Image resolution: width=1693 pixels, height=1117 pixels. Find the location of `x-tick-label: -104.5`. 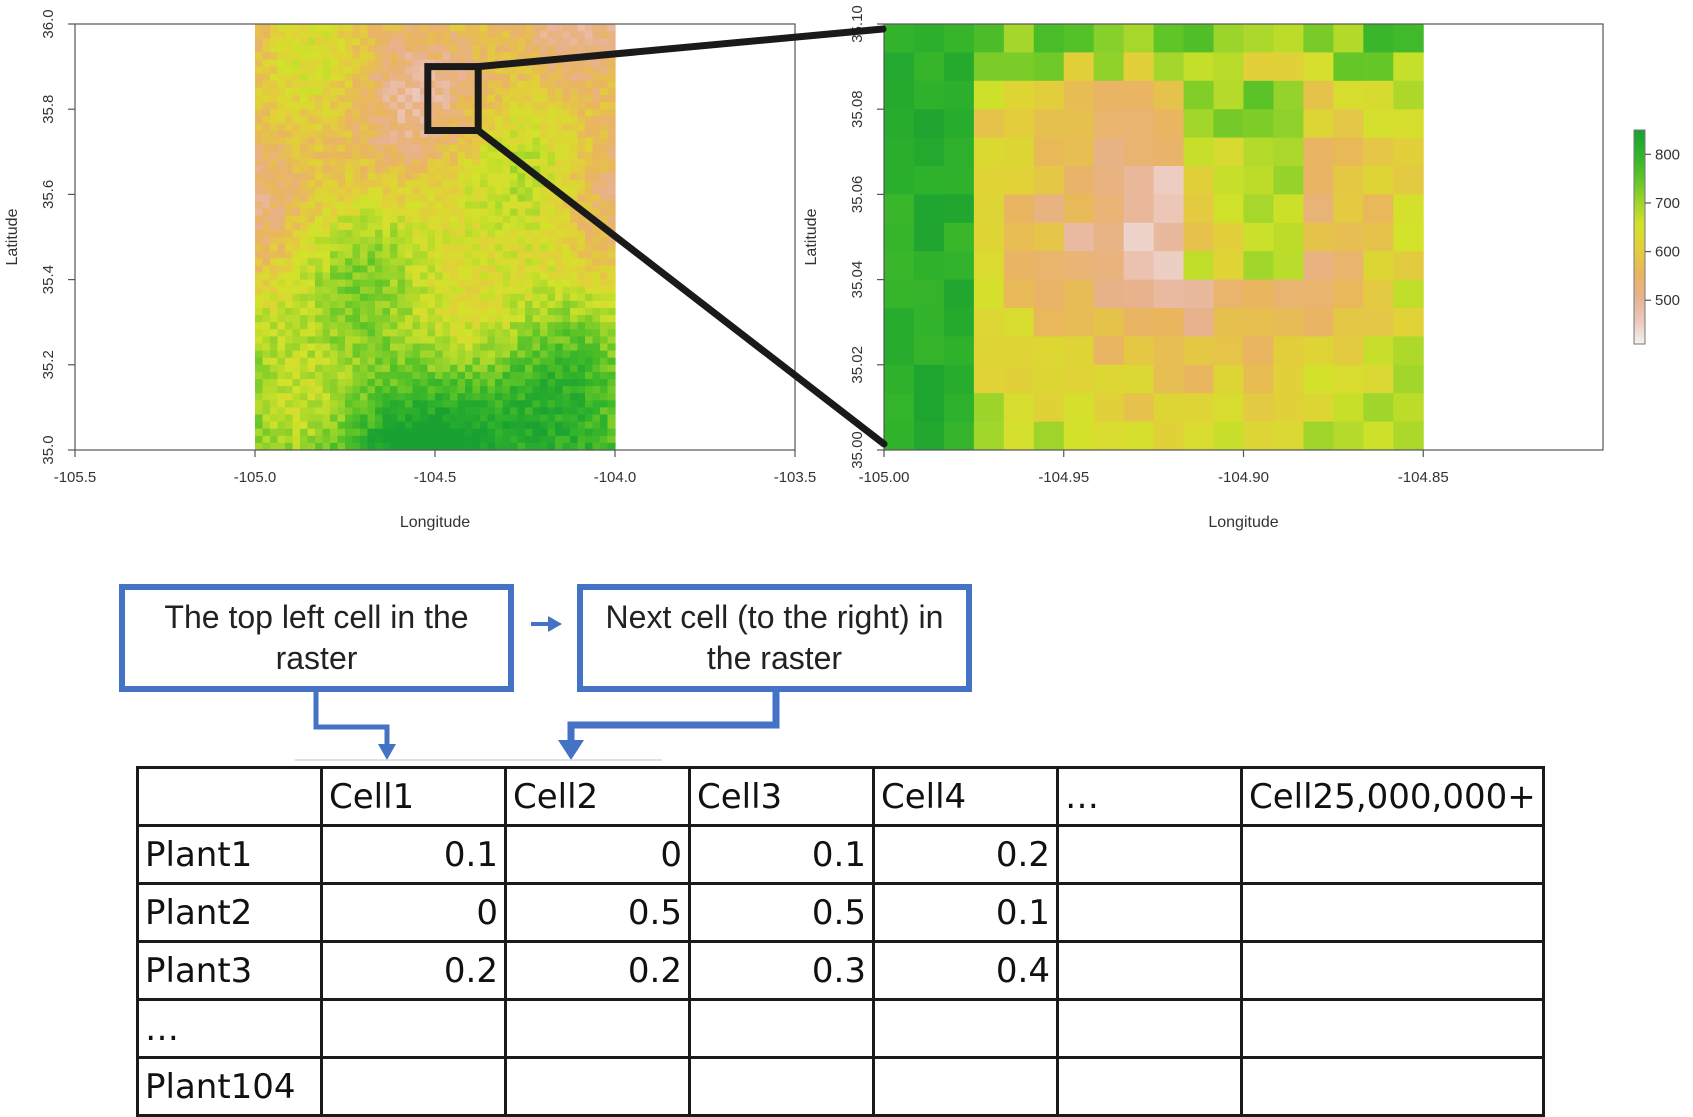

x-tick-label: -104.5 is located at coordinates (435, 477).